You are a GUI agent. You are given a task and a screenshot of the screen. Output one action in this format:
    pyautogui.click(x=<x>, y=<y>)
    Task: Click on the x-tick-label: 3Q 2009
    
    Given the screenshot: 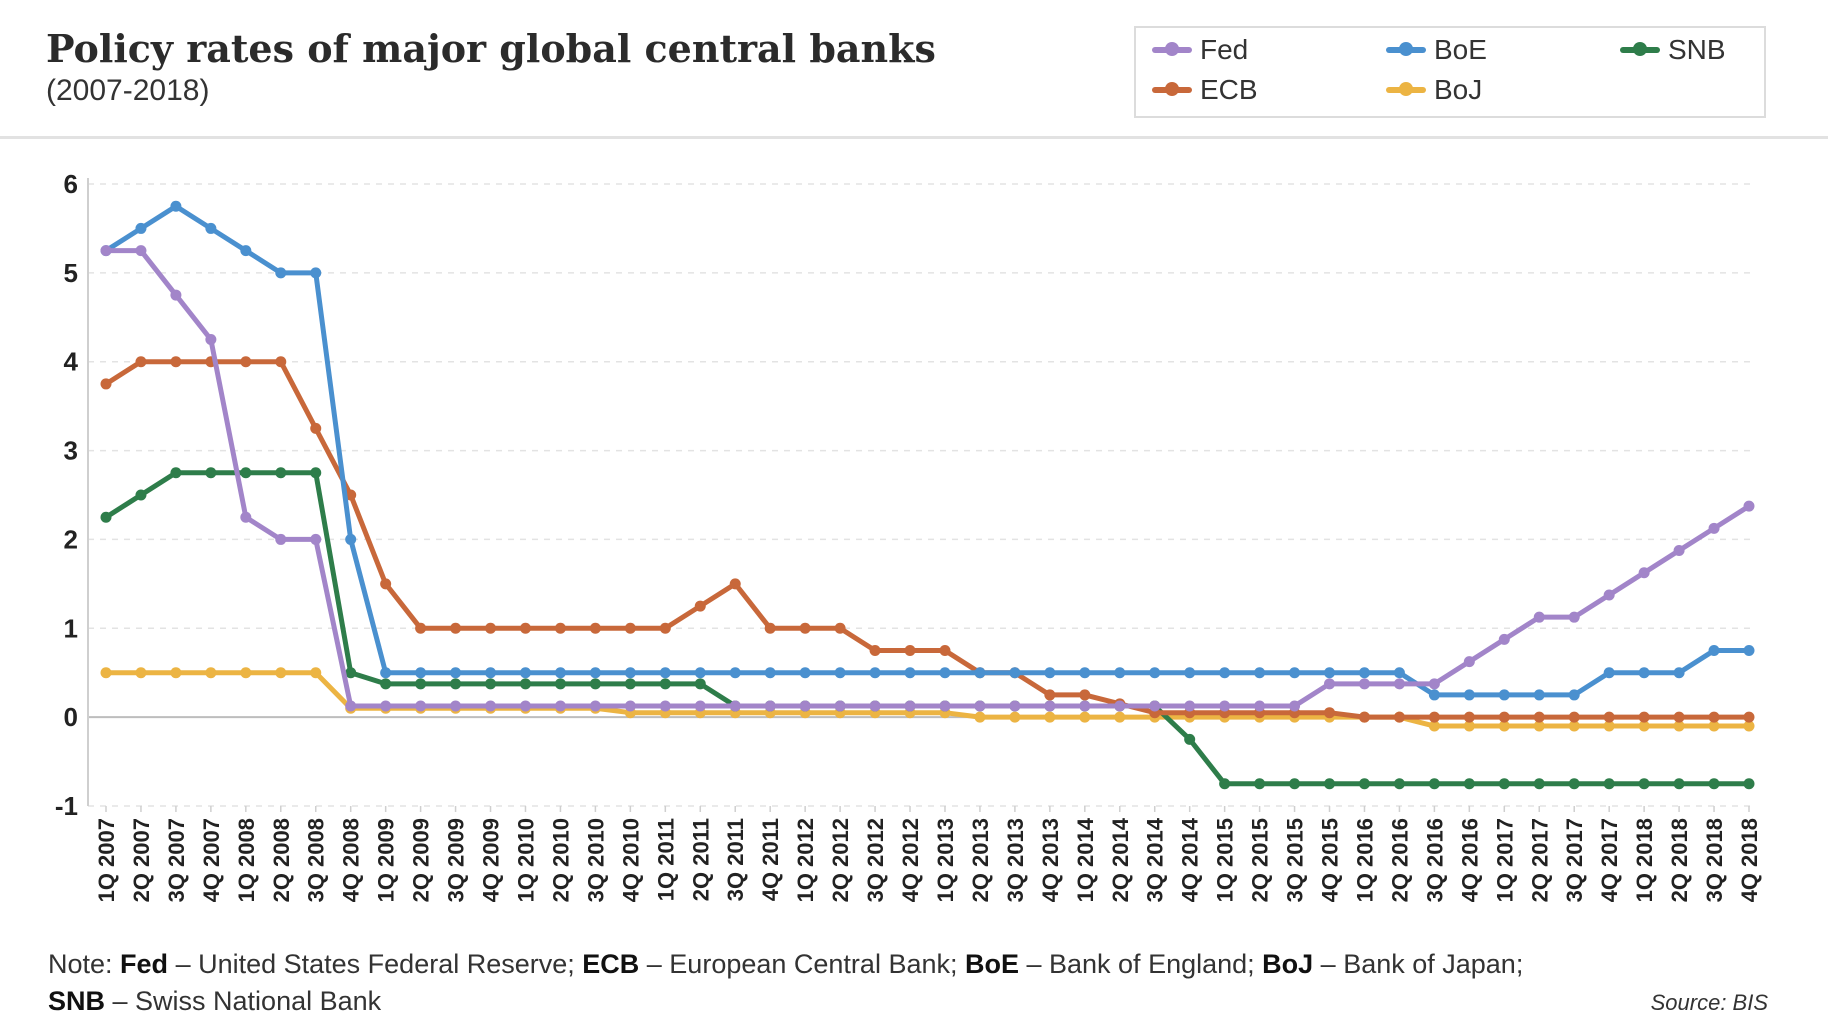 What is the action you would take?
    pyautogui.click(x=456, y=860)
    